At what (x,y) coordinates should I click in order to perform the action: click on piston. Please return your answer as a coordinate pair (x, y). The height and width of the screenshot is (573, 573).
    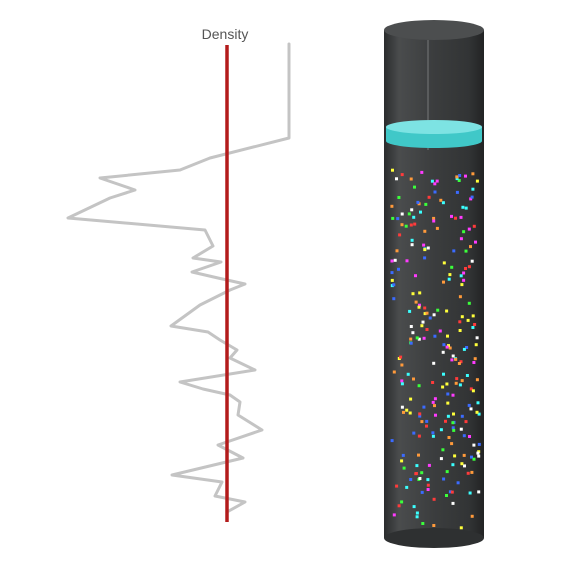
    Looking at the image, I should click on (434, 134).